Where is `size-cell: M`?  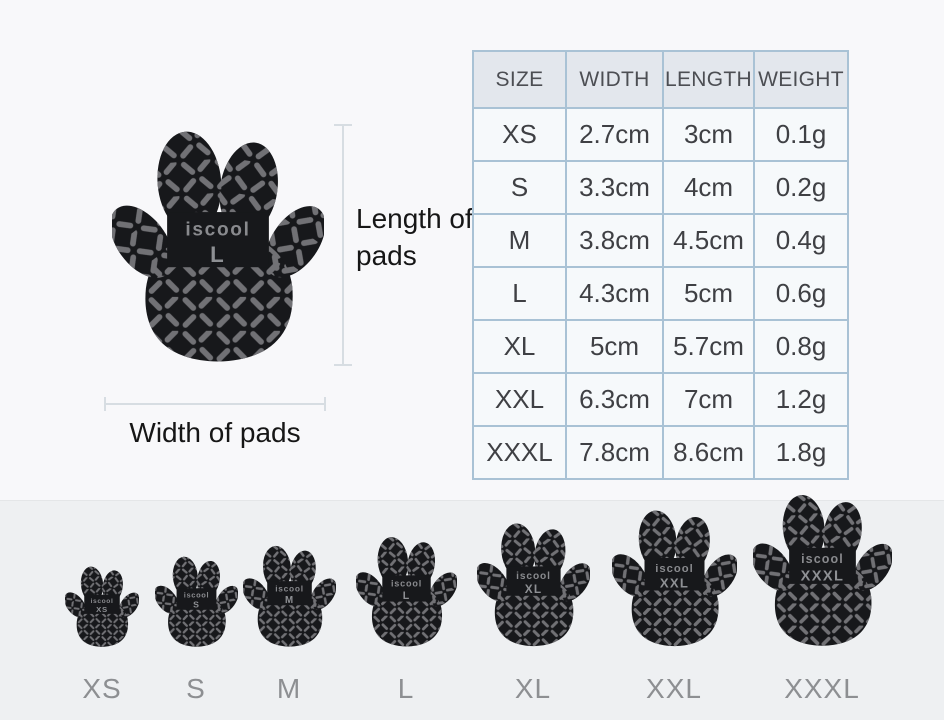
size-cell: M is located at coordinates (519, 240).